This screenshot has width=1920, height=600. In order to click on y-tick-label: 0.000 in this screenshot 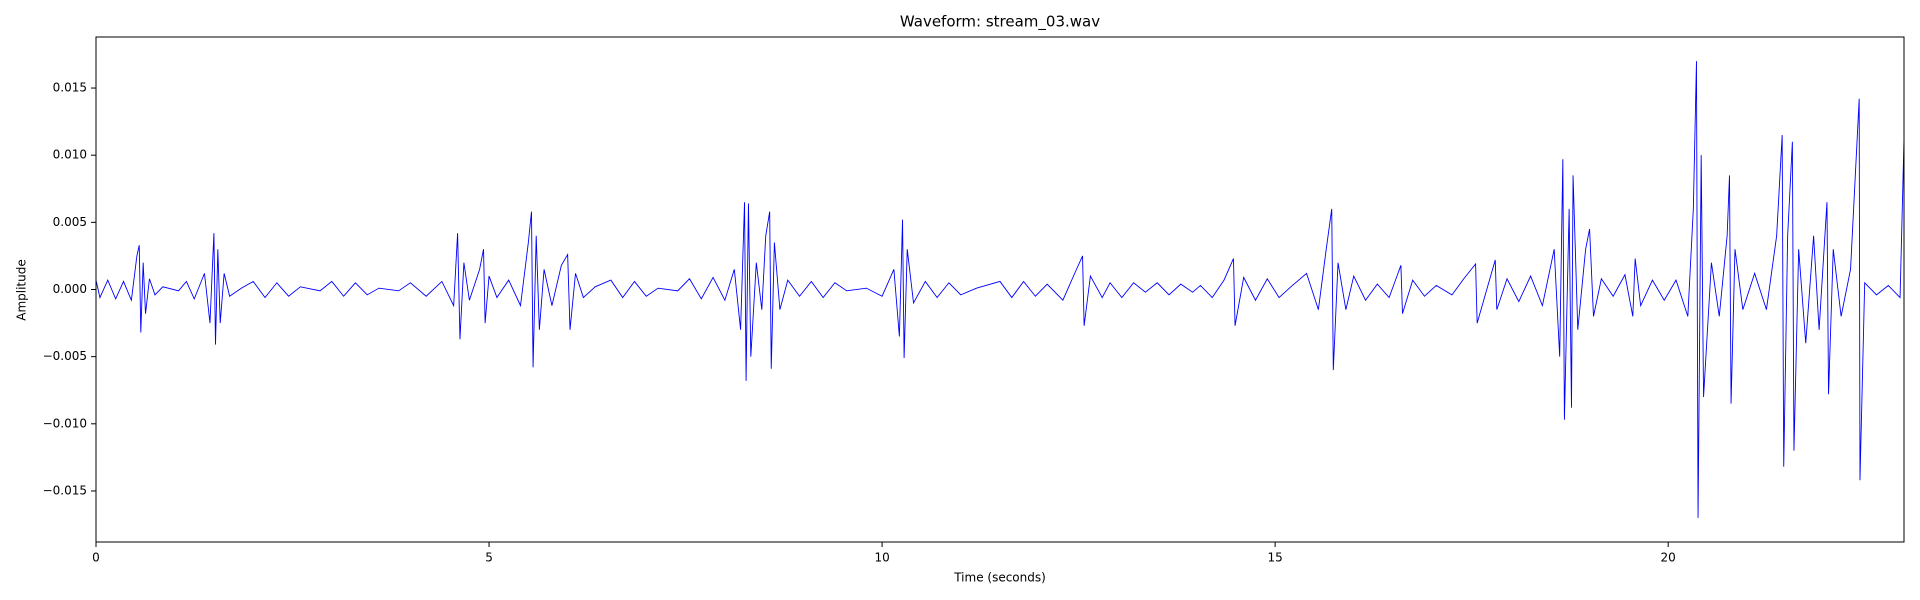, I will do `click(70, 289)`.